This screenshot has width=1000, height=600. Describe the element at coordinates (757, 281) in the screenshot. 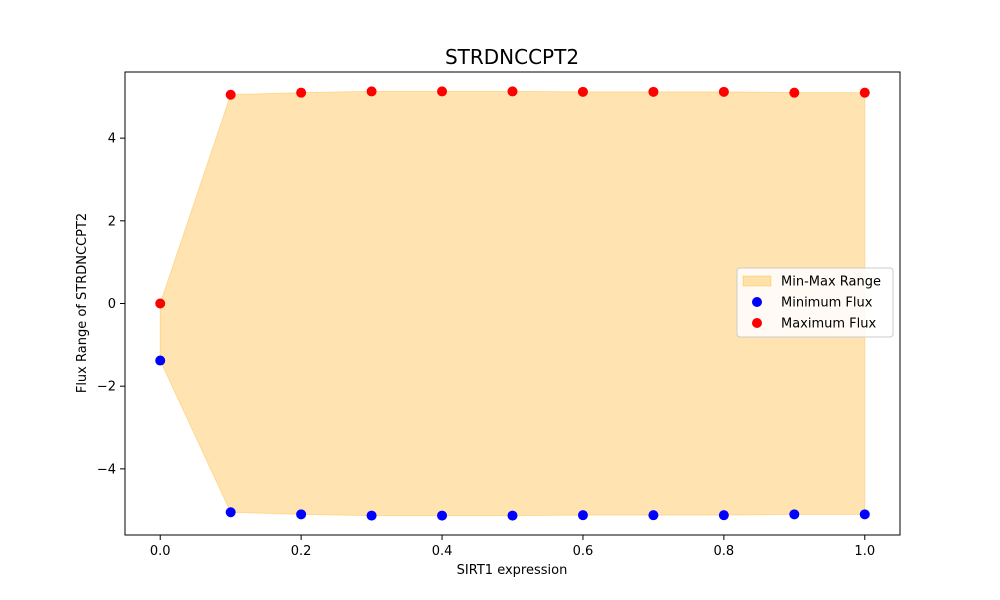

I see `legend-swatch-range` at that location.